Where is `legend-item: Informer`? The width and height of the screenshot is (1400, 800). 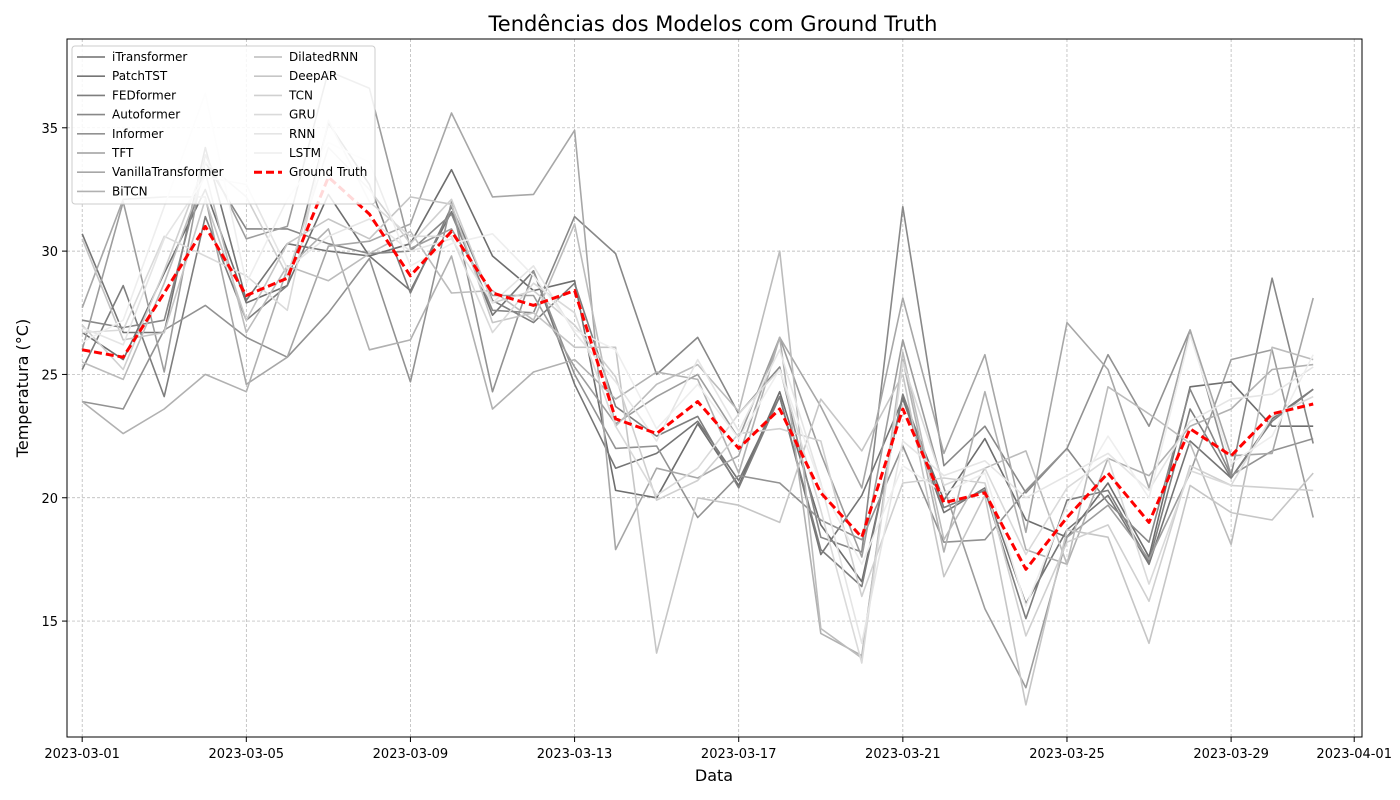 legend-item: Informer is located at coordinates (120, 134).